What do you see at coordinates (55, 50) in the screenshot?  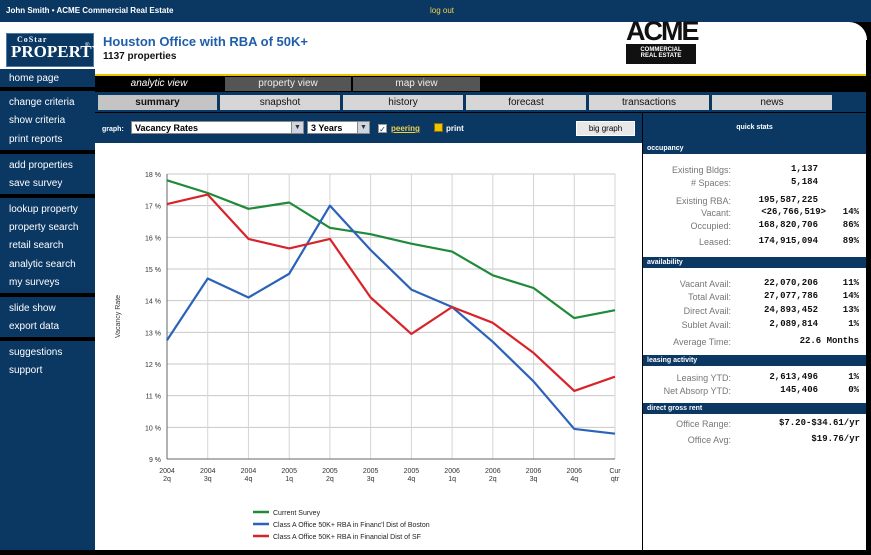 I see `costar-property-logo: CoStar PROPERTY ®` at bounding box center [55, 50].